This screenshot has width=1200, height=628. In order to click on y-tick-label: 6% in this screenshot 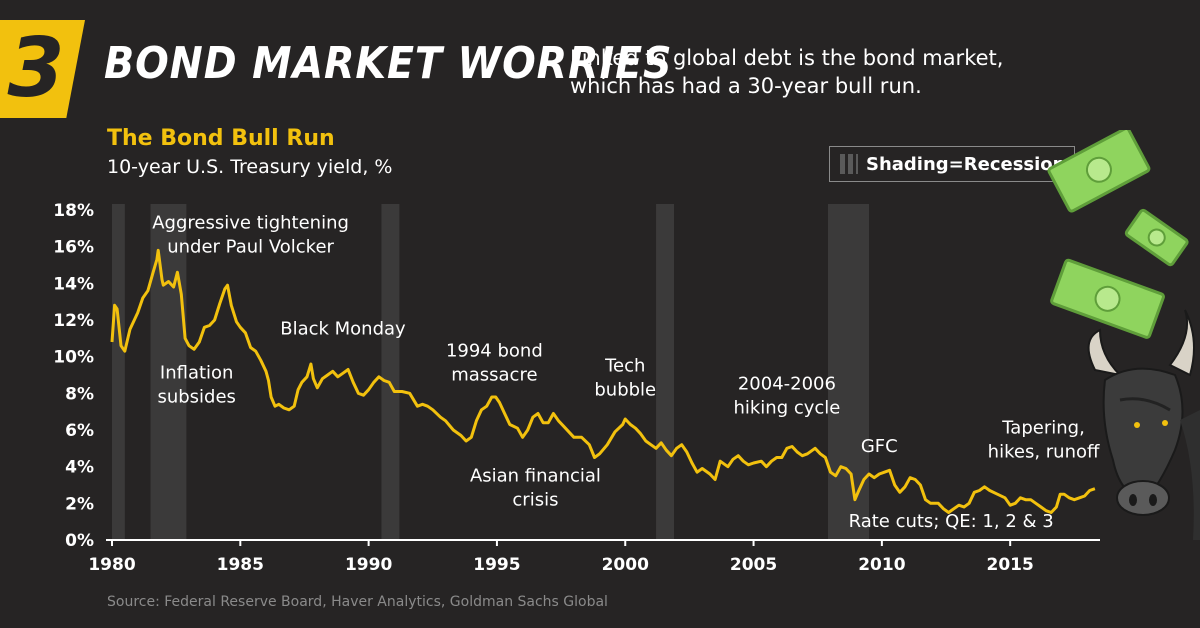, I will do `click(79, 431)`.